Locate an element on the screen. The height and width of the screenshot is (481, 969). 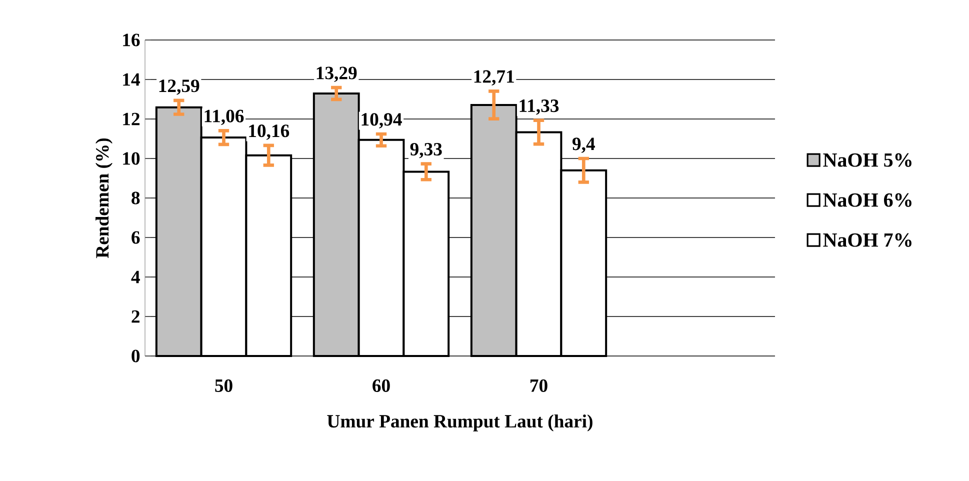
x-tick-label: 70 is located at coordinates (539, 385).